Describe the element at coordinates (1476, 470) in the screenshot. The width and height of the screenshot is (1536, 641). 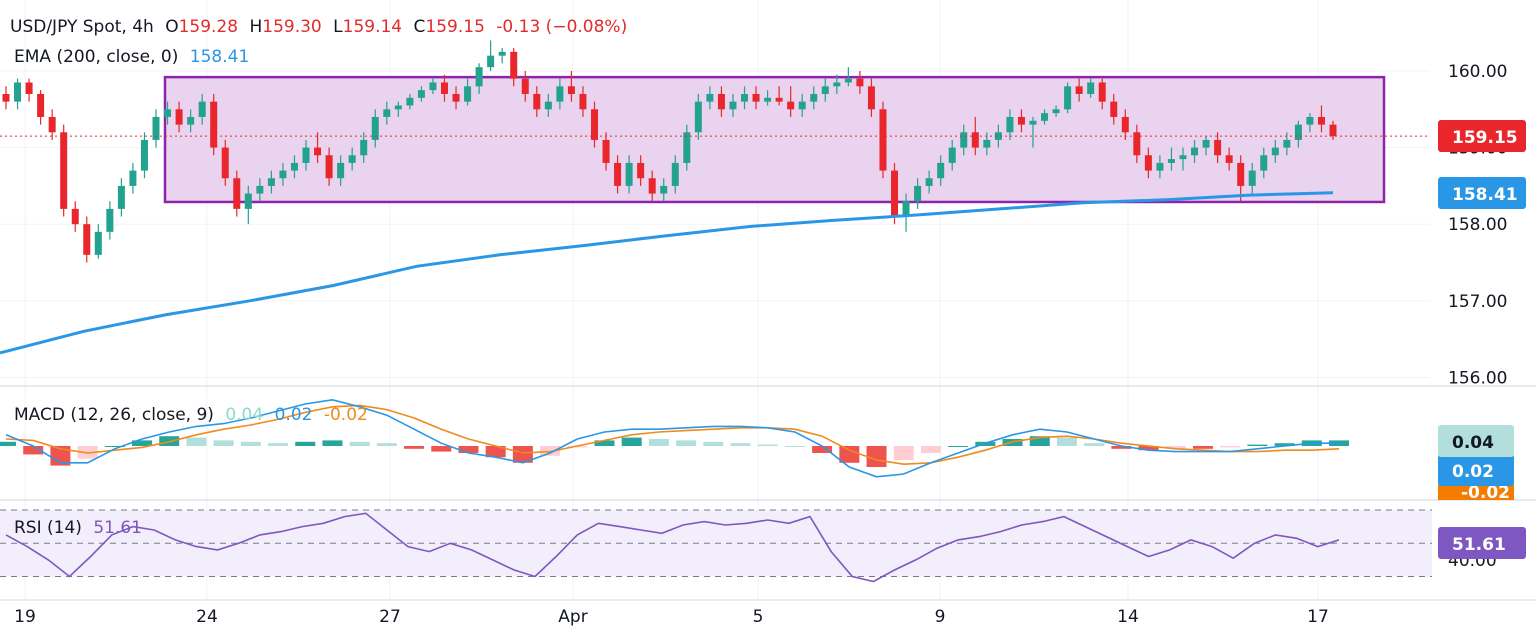
I see `macd-line-tag-bg` at that location.